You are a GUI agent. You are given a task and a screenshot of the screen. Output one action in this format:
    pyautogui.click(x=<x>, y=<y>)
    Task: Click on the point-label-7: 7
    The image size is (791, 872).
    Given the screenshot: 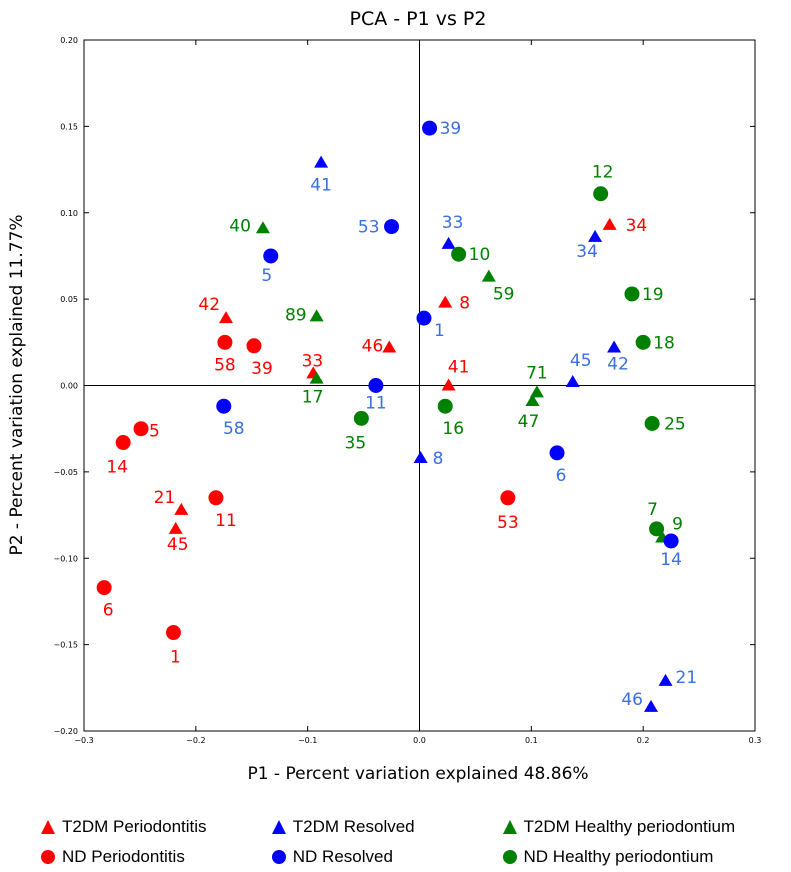 What is the action you would take?
    pyautogui.click(x=652, y=510)
    